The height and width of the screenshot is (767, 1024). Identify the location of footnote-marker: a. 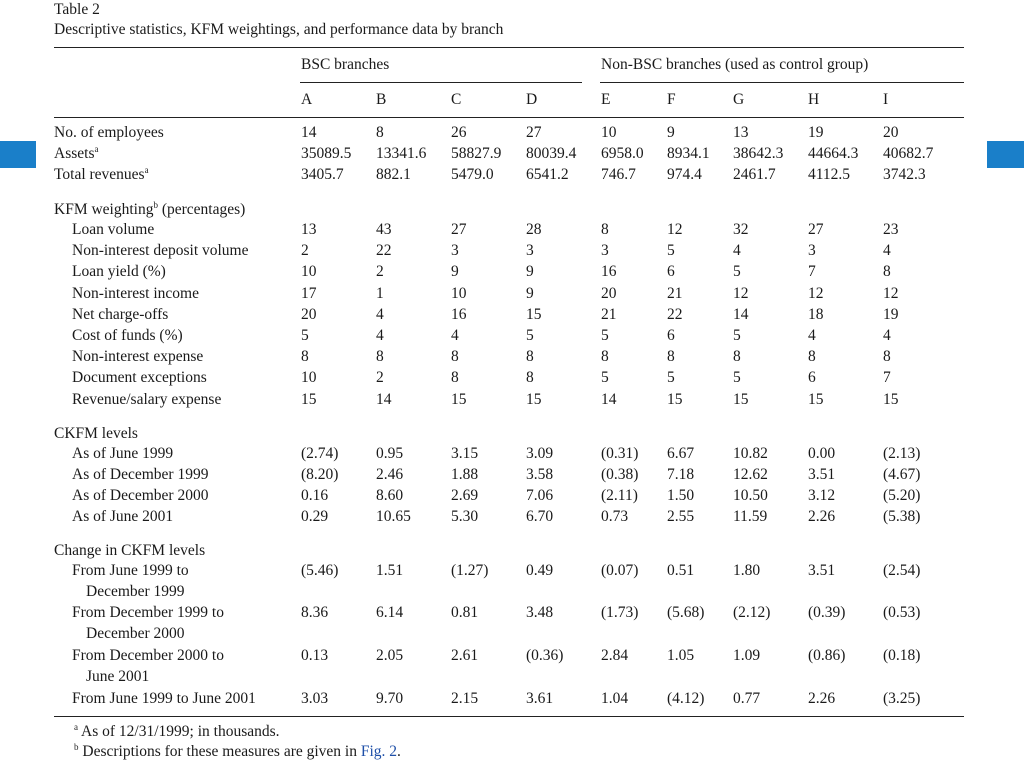
(96, 149).